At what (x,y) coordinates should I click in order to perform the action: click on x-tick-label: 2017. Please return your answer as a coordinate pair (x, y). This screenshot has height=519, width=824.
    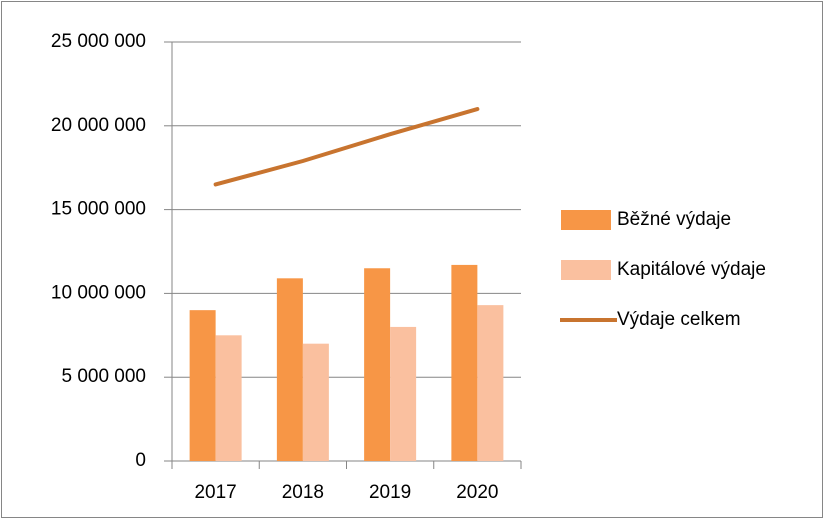
    Looking at the image, I should click on (215, 492).